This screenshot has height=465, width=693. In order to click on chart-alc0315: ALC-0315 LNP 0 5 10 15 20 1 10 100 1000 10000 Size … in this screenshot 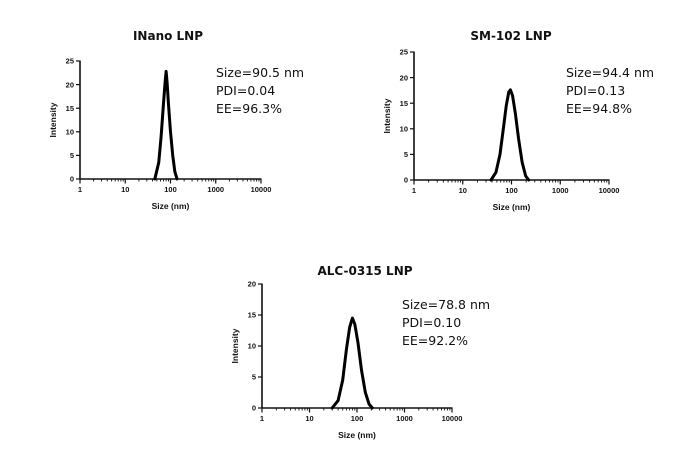, I will do `click(360, 352)`.